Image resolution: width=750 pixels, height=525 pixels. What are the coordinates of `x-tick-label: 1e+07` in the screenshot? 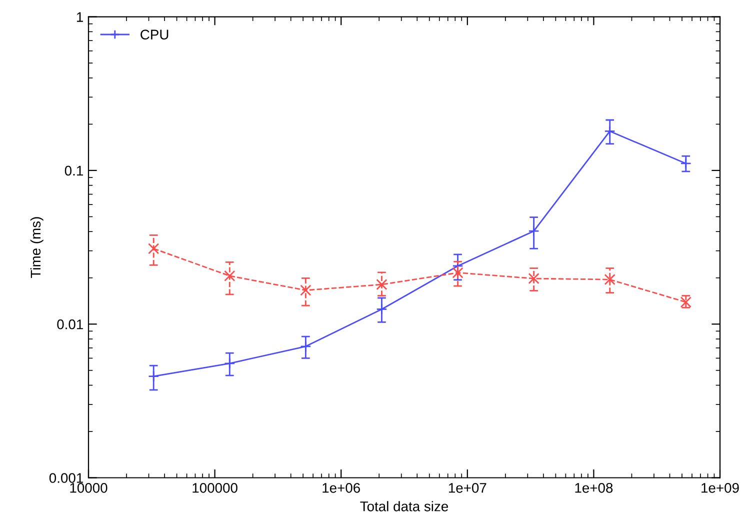 It's located at (467, 487).